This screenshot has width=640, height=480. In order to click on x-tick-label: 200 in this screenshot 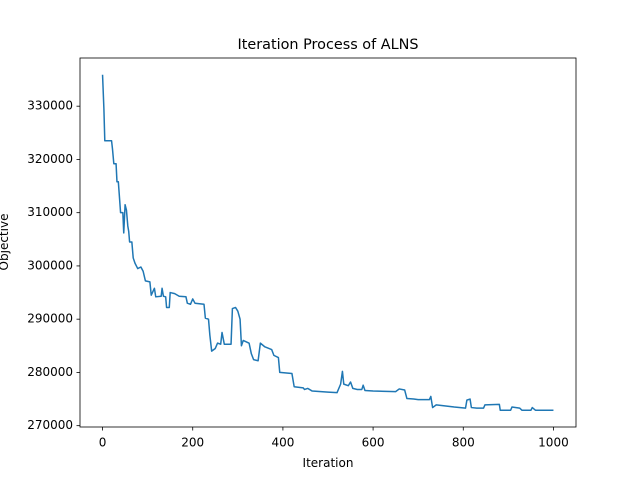, I will do `click(192, 443)`.